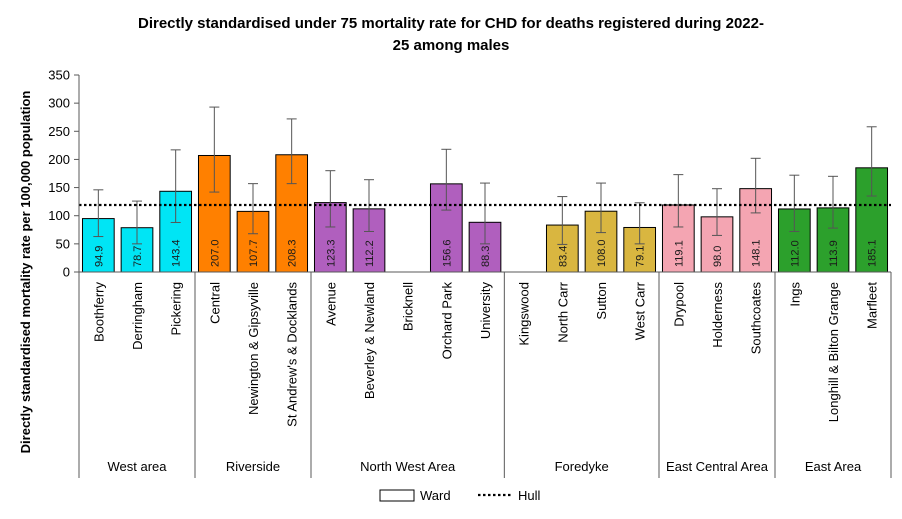 The height and width of the screenshot is (519, 902). I want to click on x-category-label: Beverley & Newland, so click(369, 340).